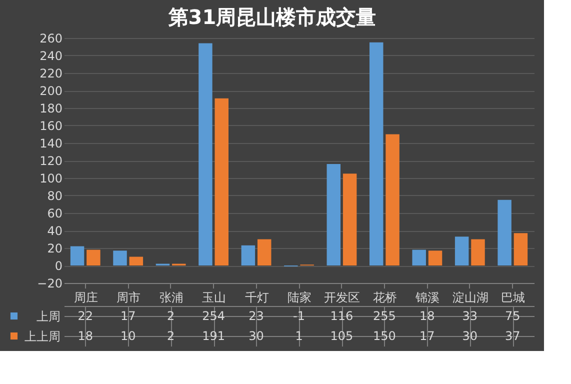 Image resolution: width=571 pixels, height=384 pixels. I want to click on y-tick-label: 60, so click(54, 213).